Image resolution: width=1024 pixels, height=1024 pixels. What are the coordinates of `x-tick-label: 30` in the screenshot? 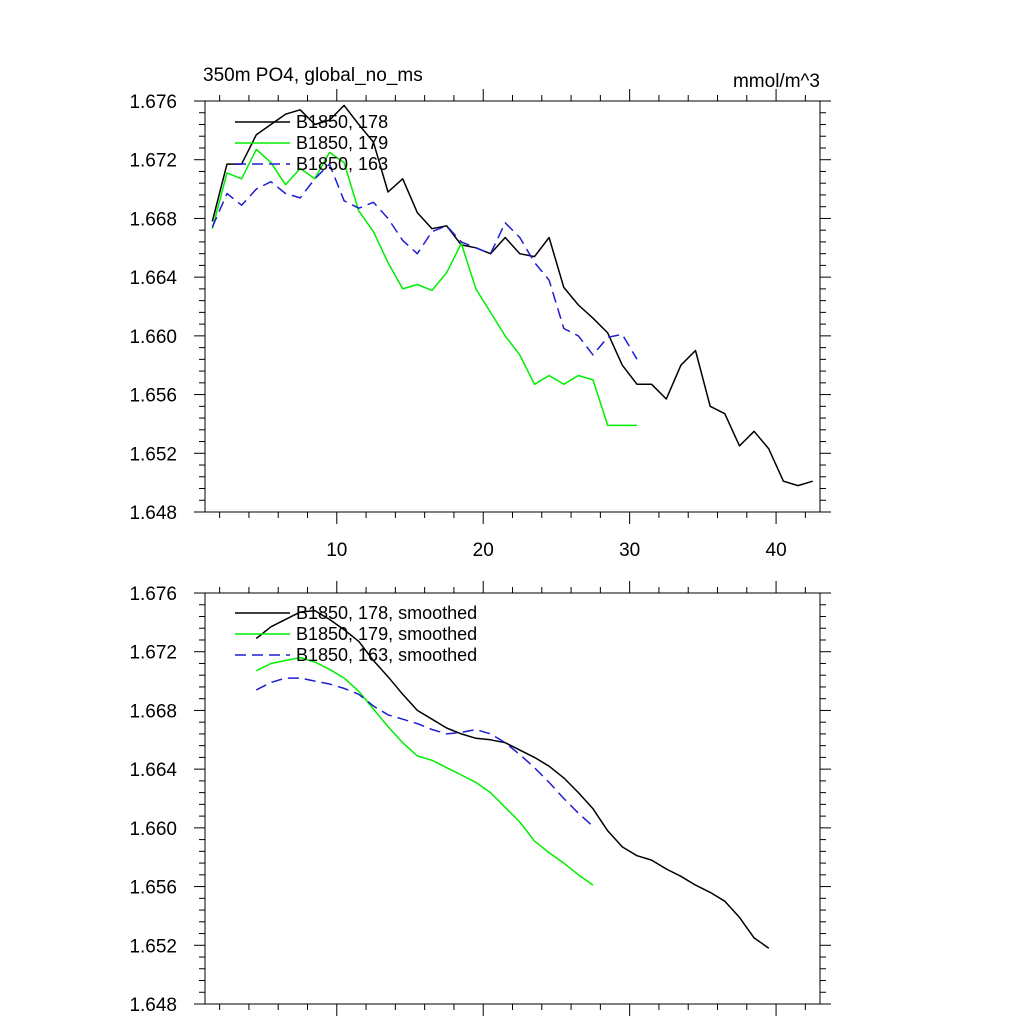 It's located at (629, 550).